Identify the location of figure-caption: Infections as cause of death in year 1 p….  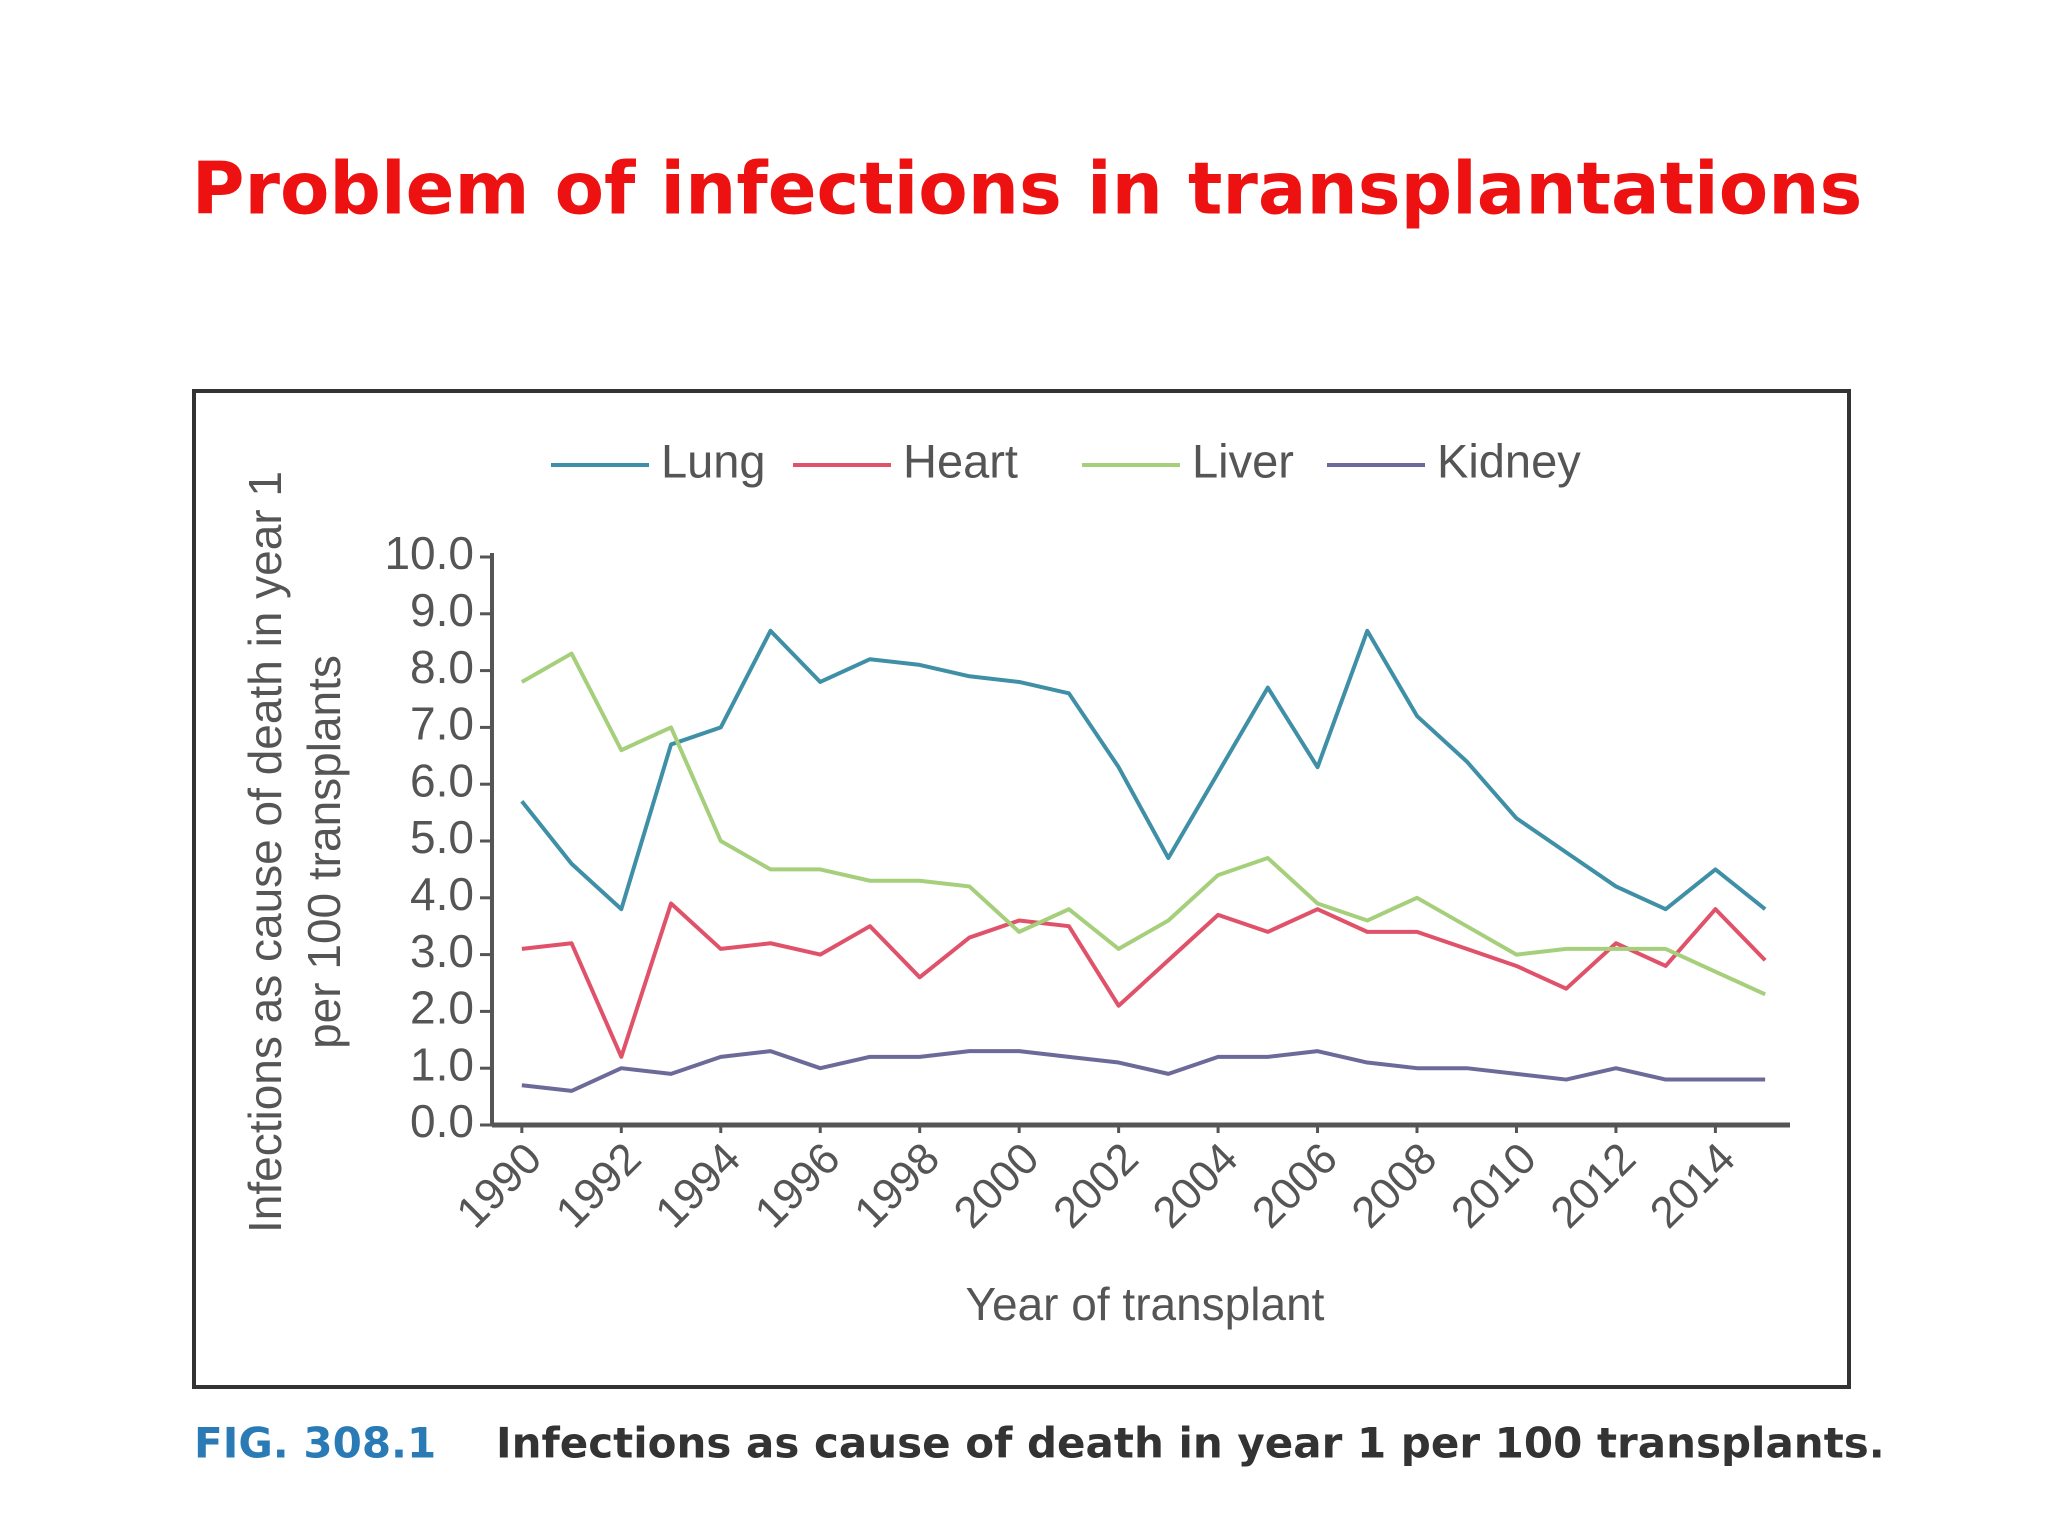
(1190, 1443).